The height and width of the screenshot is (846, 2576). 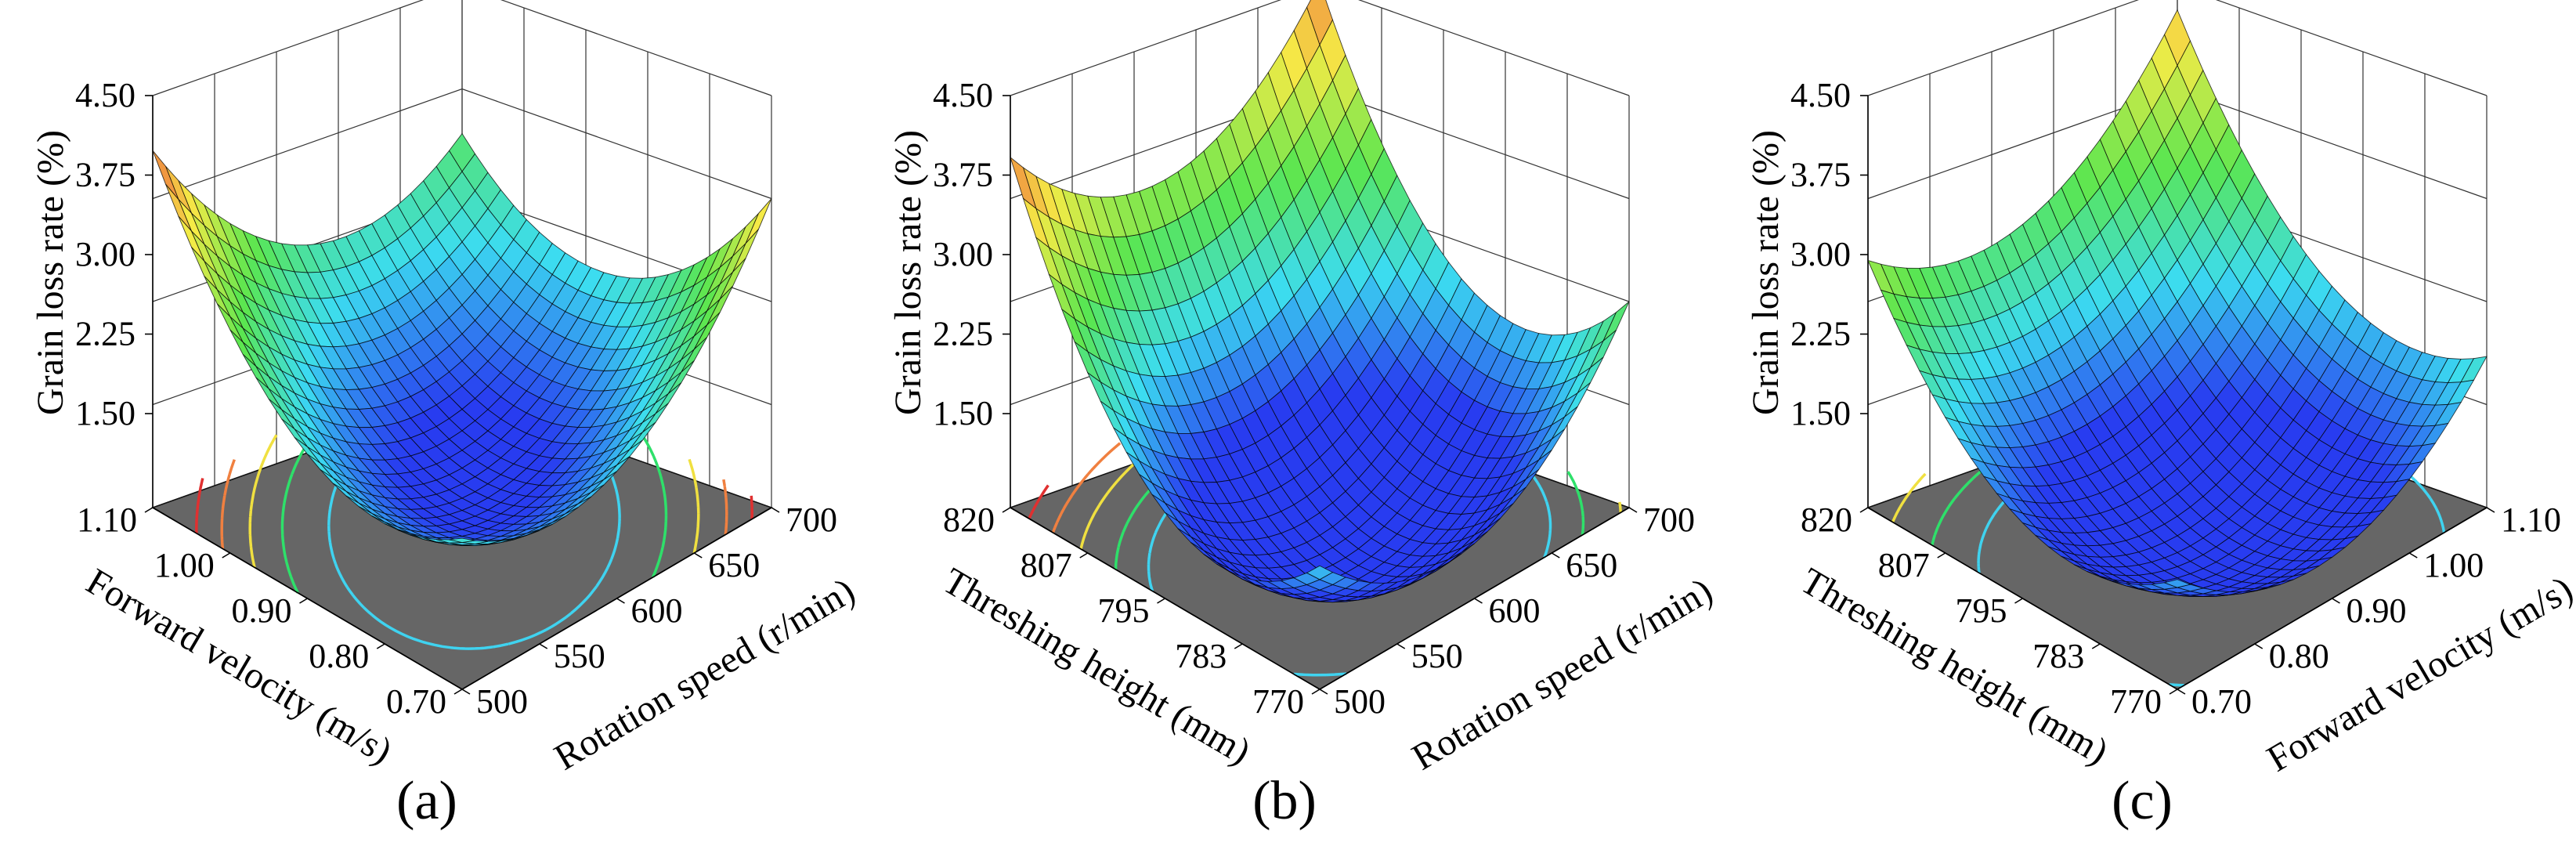 I want to click on x-tick-label: 0.70, so click(x=416, y=702).